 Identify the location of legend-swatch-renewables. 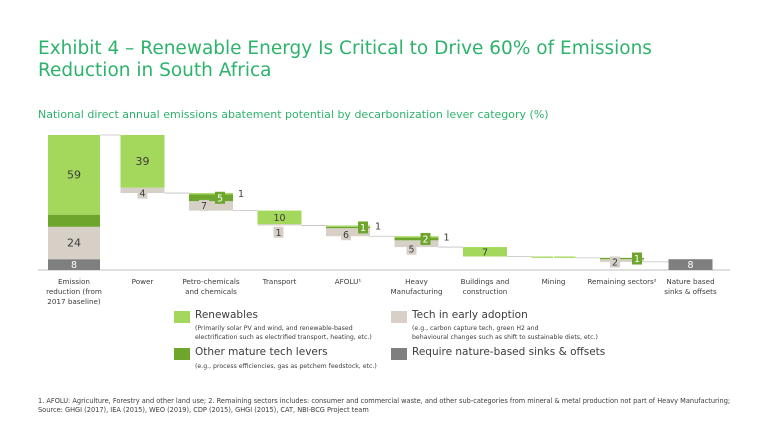
(182, 317).